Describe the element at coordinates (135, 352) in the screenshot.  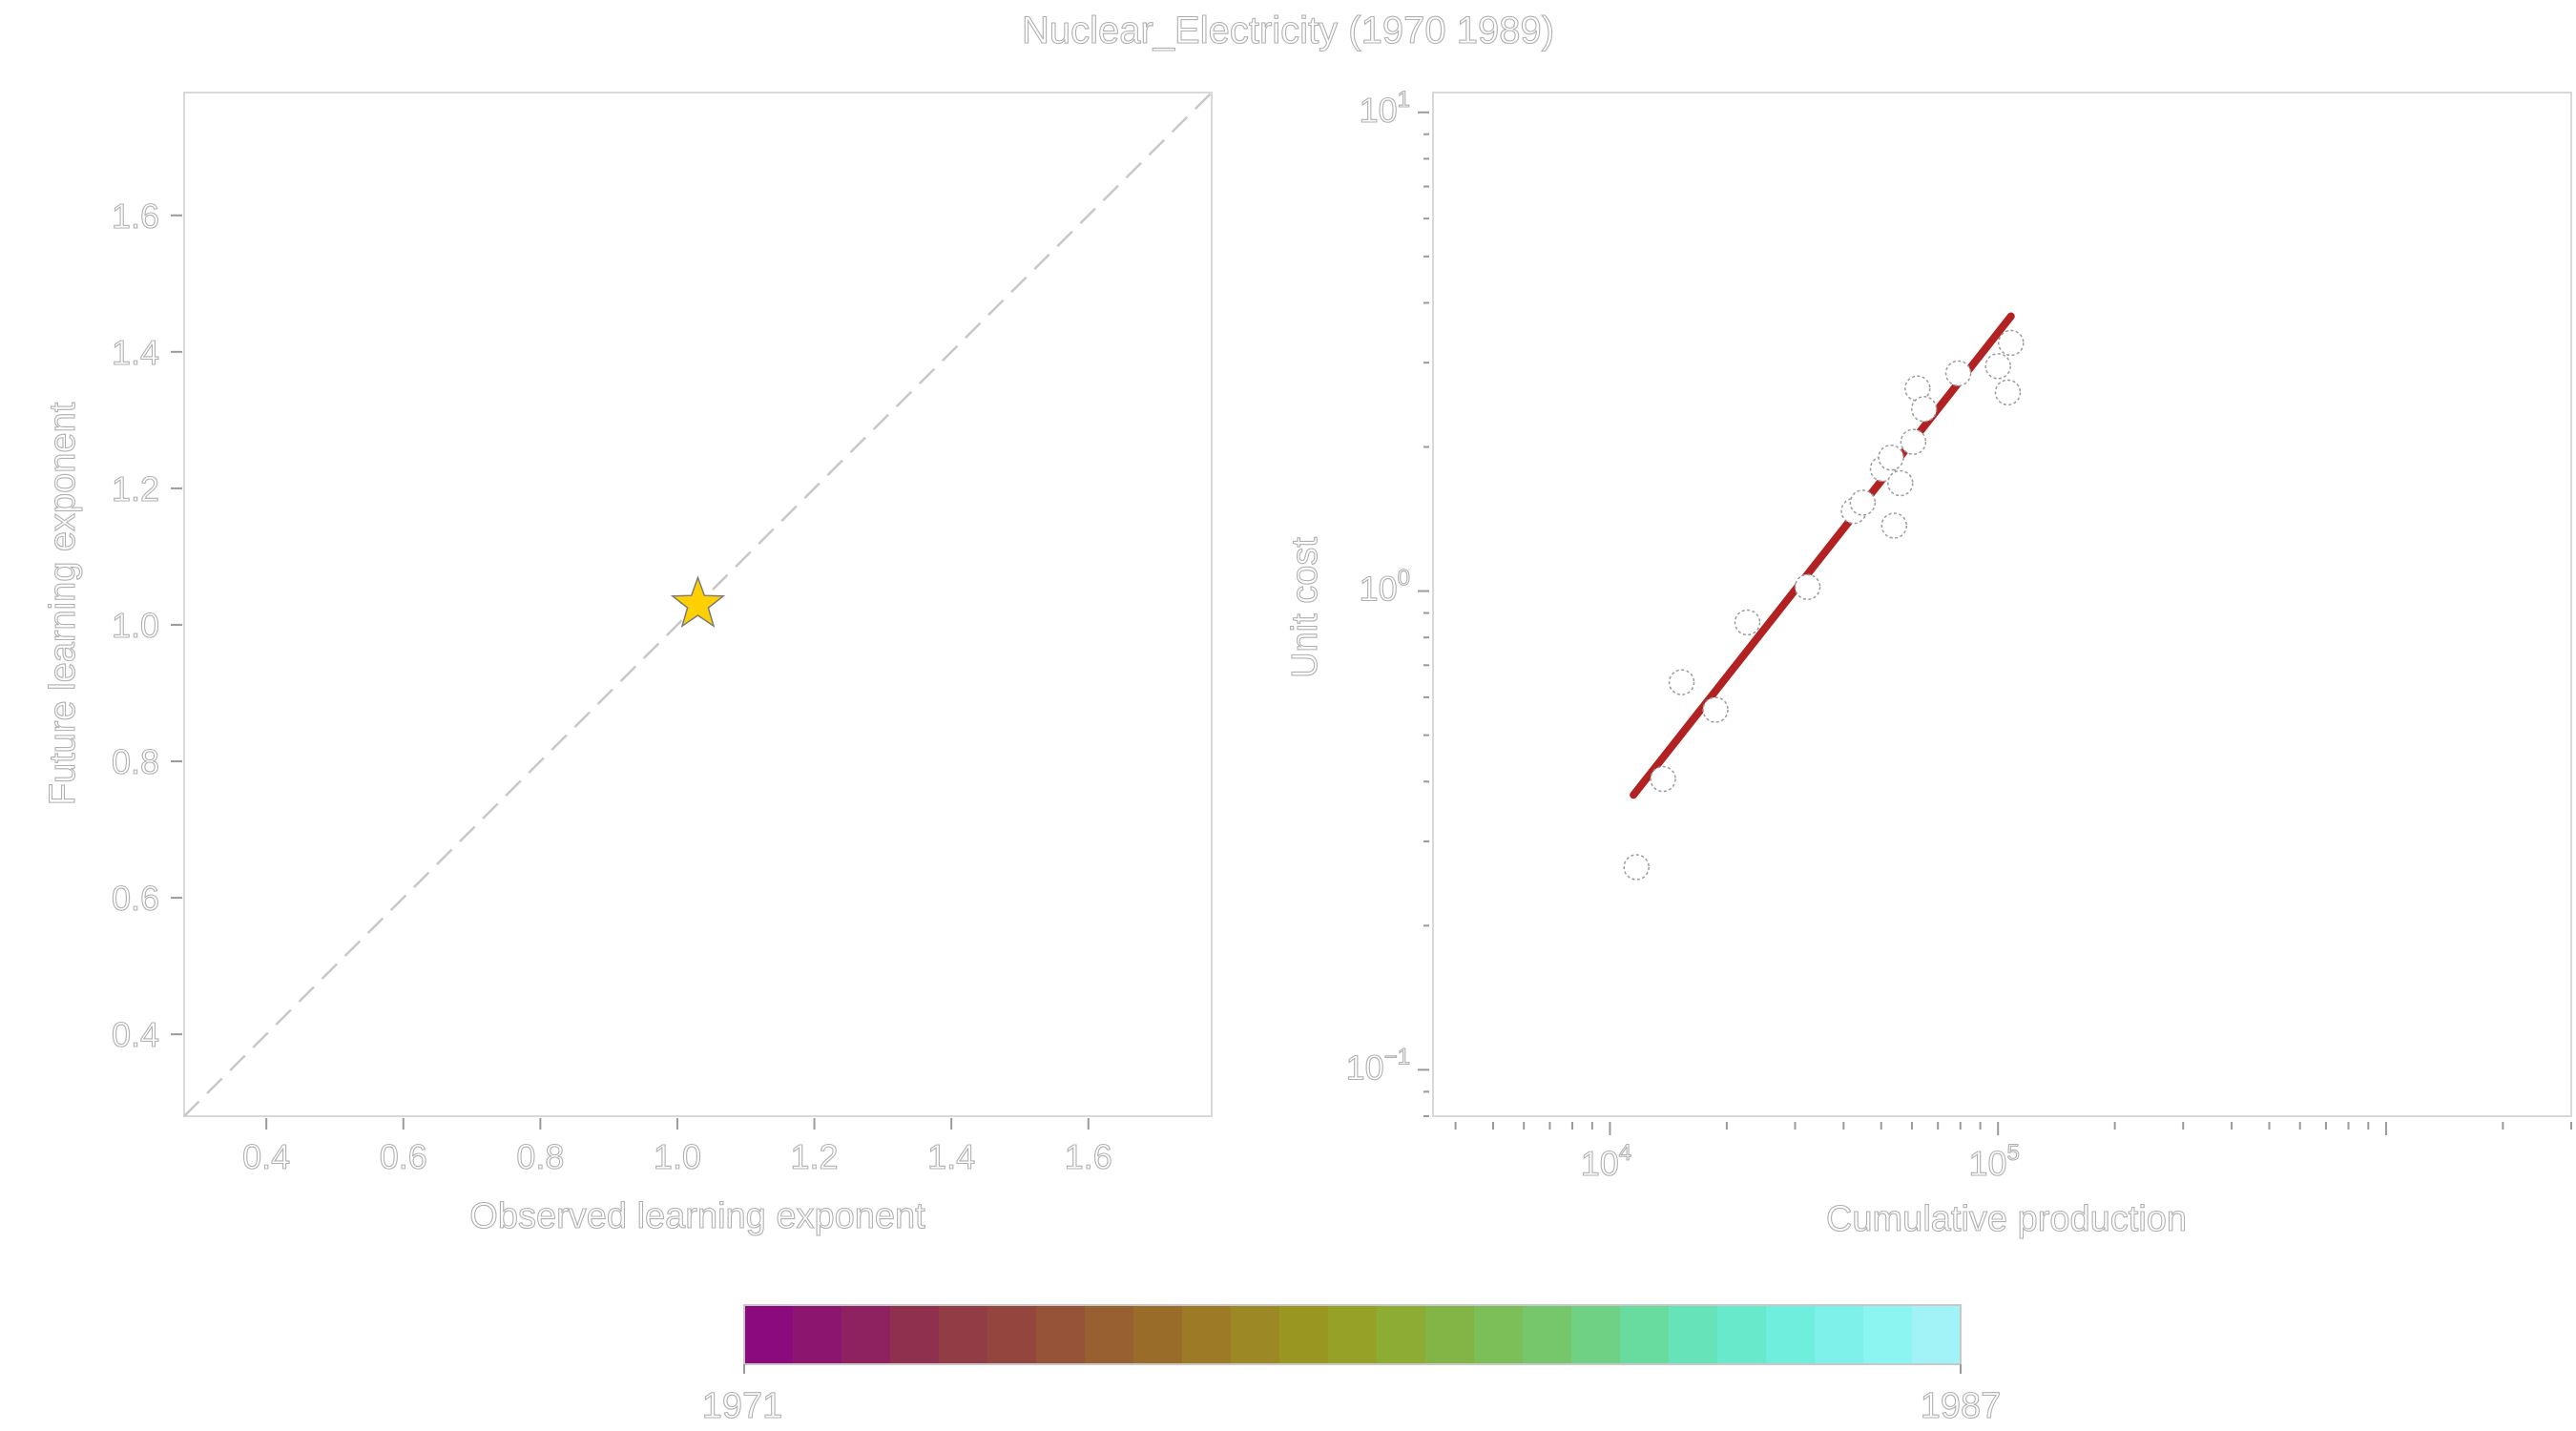
I see `y-tick-label: 1.4` at that location.